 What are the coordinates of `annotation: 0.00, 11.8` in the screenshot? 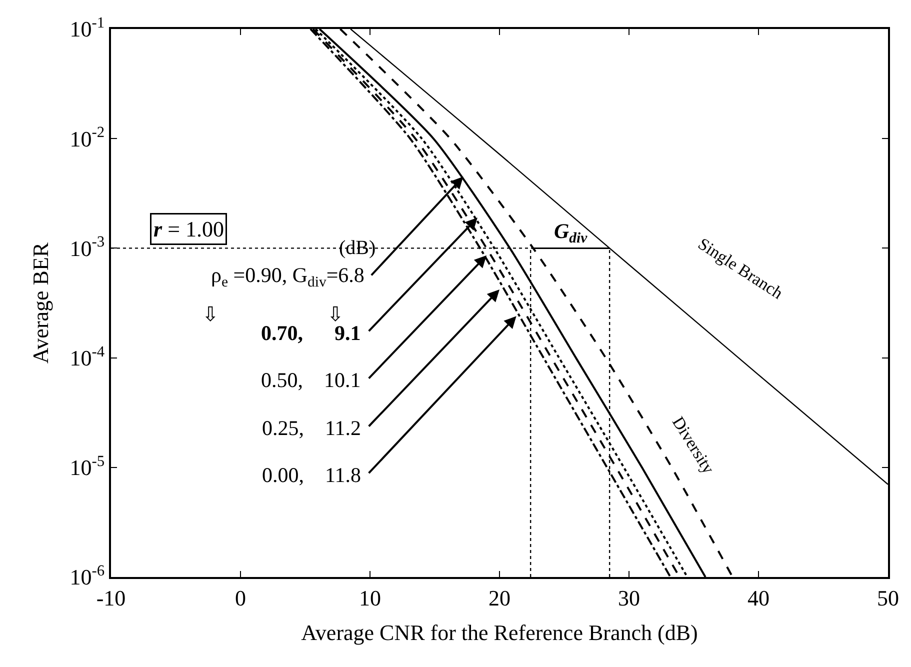 It's located at (311, 475).